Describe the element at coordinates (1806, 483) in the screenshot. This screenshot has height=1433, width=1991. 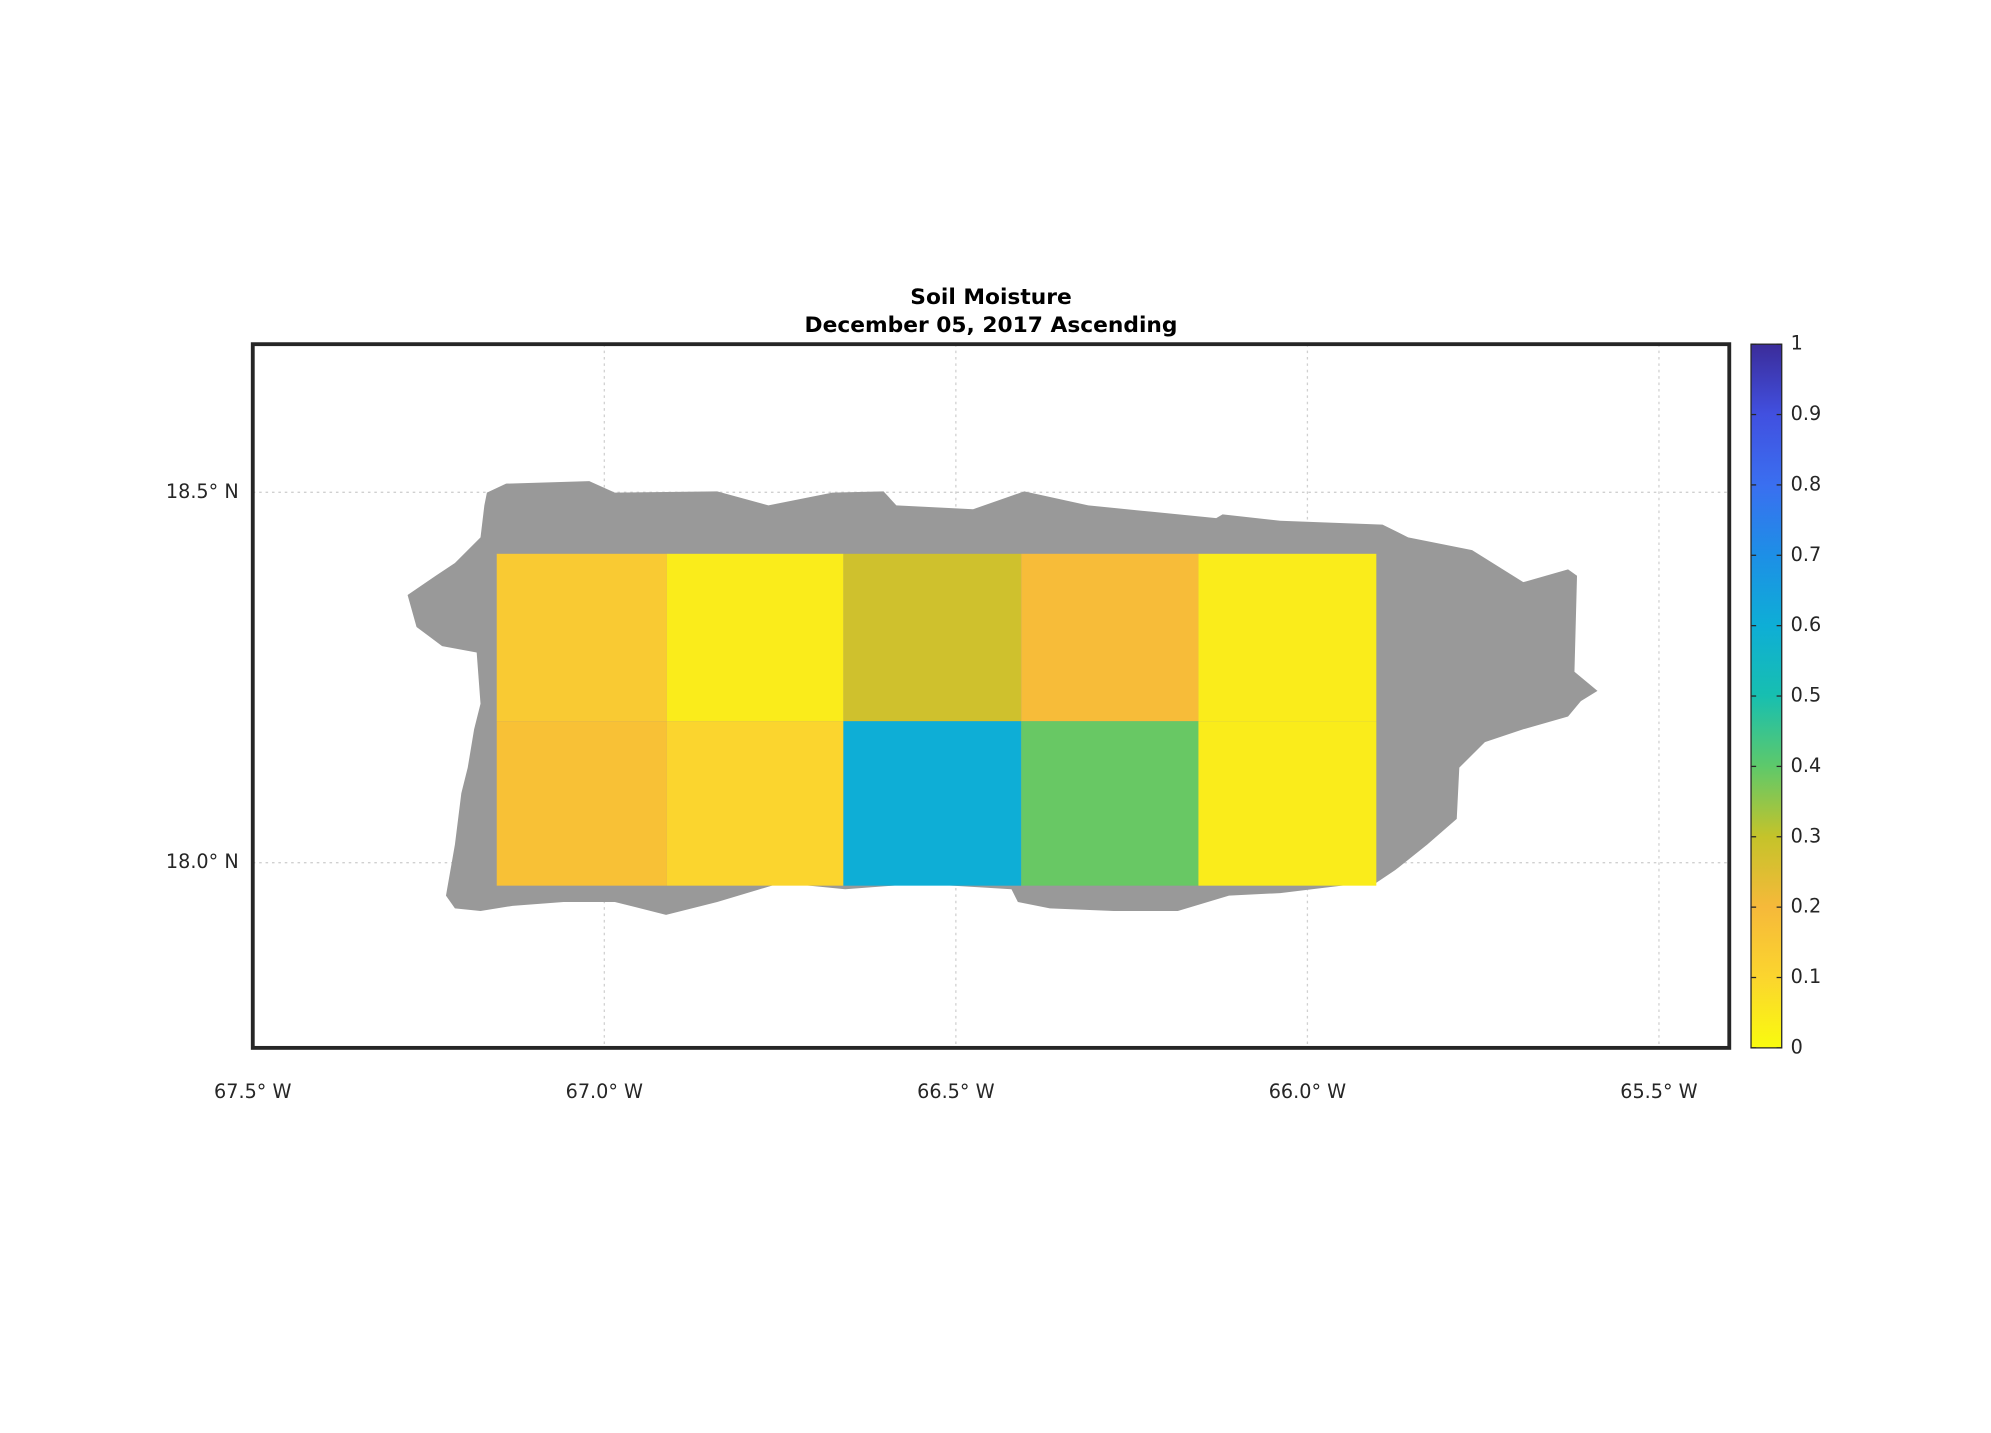
I see `colorbar-tick-label: 0.8` at that location.